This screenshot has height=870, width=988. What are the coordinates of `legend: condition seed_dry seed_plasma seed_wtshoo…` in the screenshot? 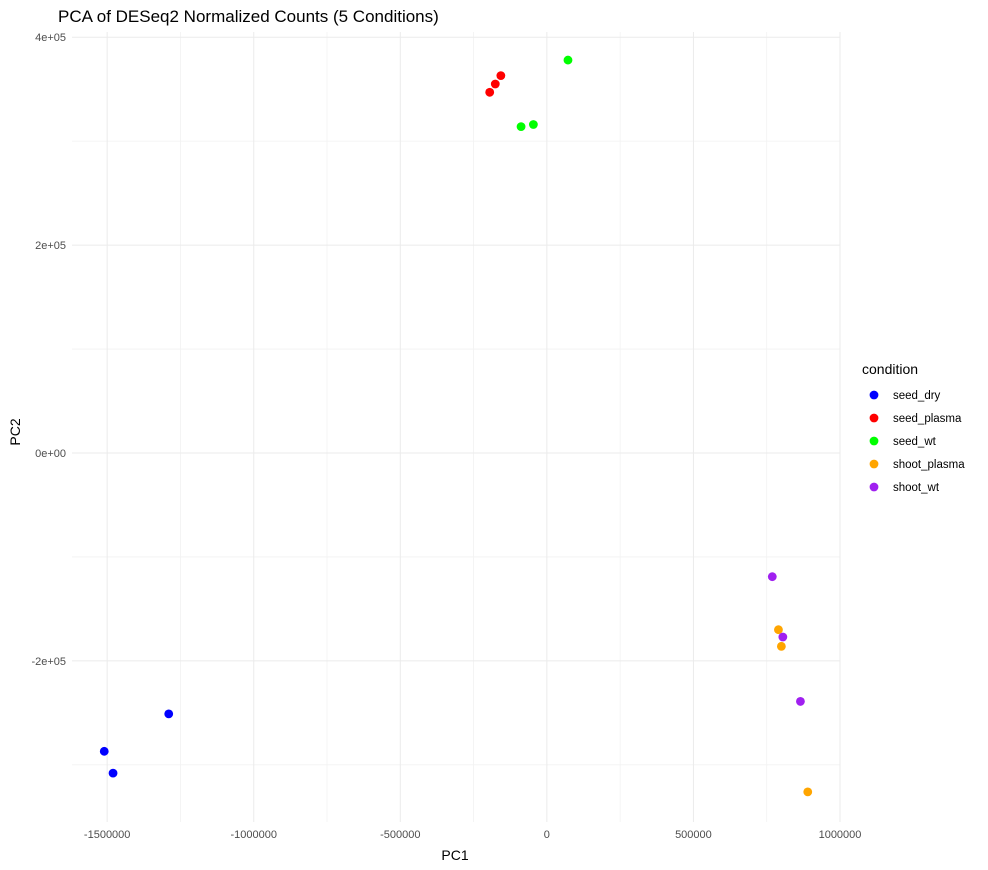 It's located at (913, 427).